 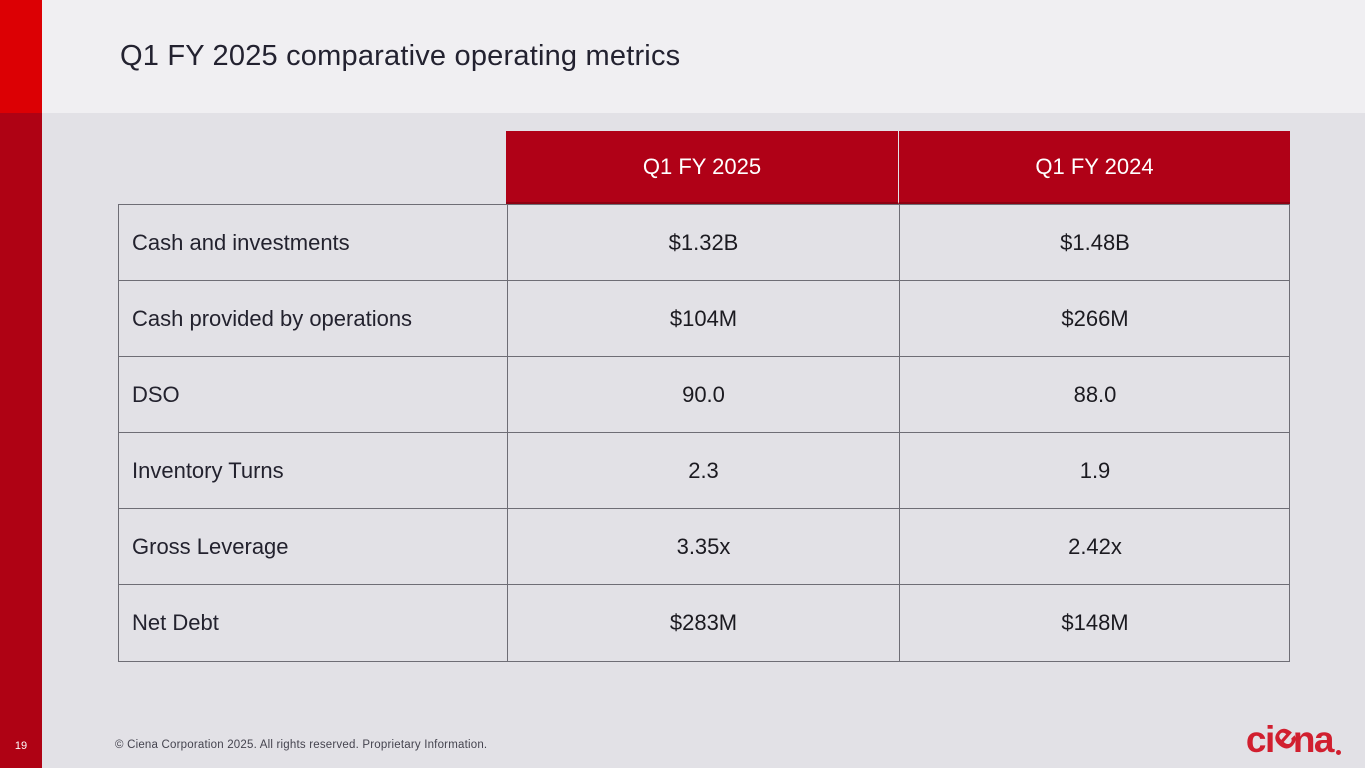 I want to click on logo-text-ci: ci, so click(x=1260, y=739).